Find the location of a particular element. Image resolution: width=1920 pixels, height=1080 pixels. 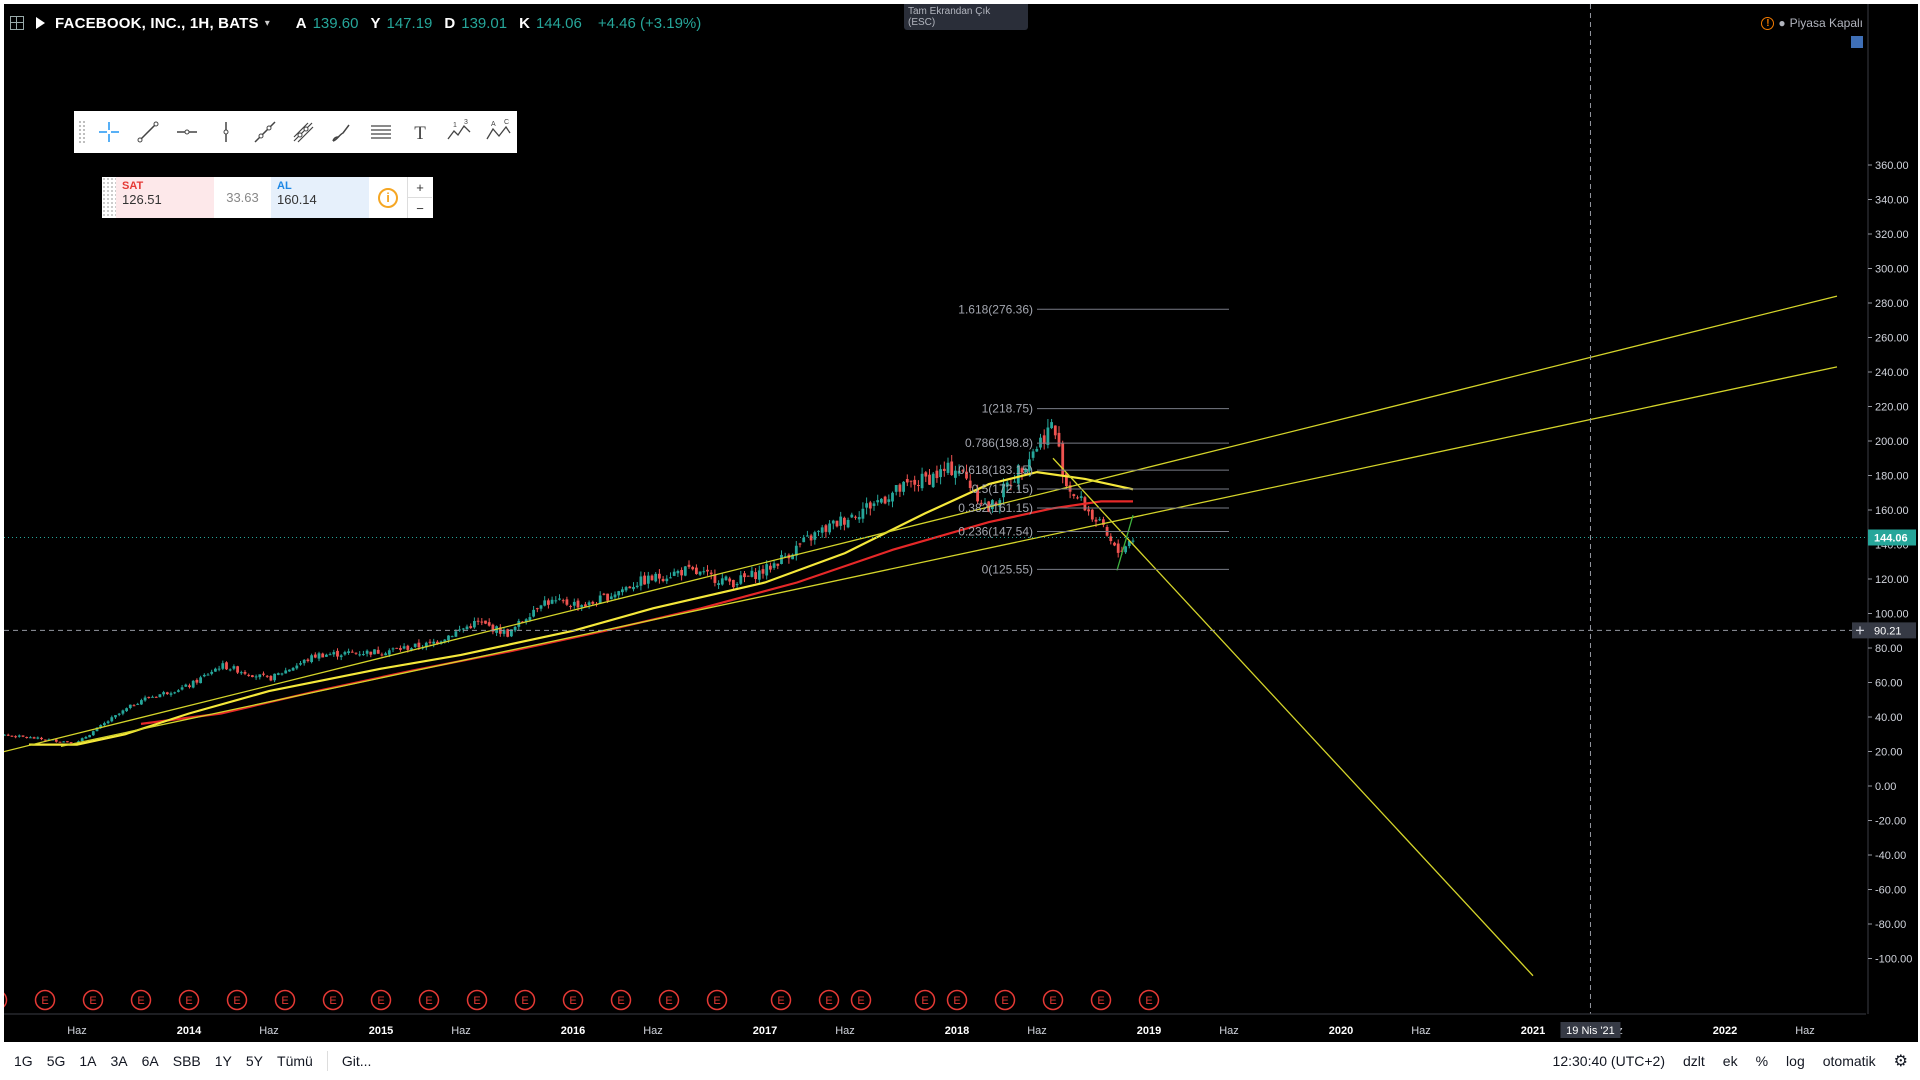

increase-button: + is located at coordinates (420, 187).